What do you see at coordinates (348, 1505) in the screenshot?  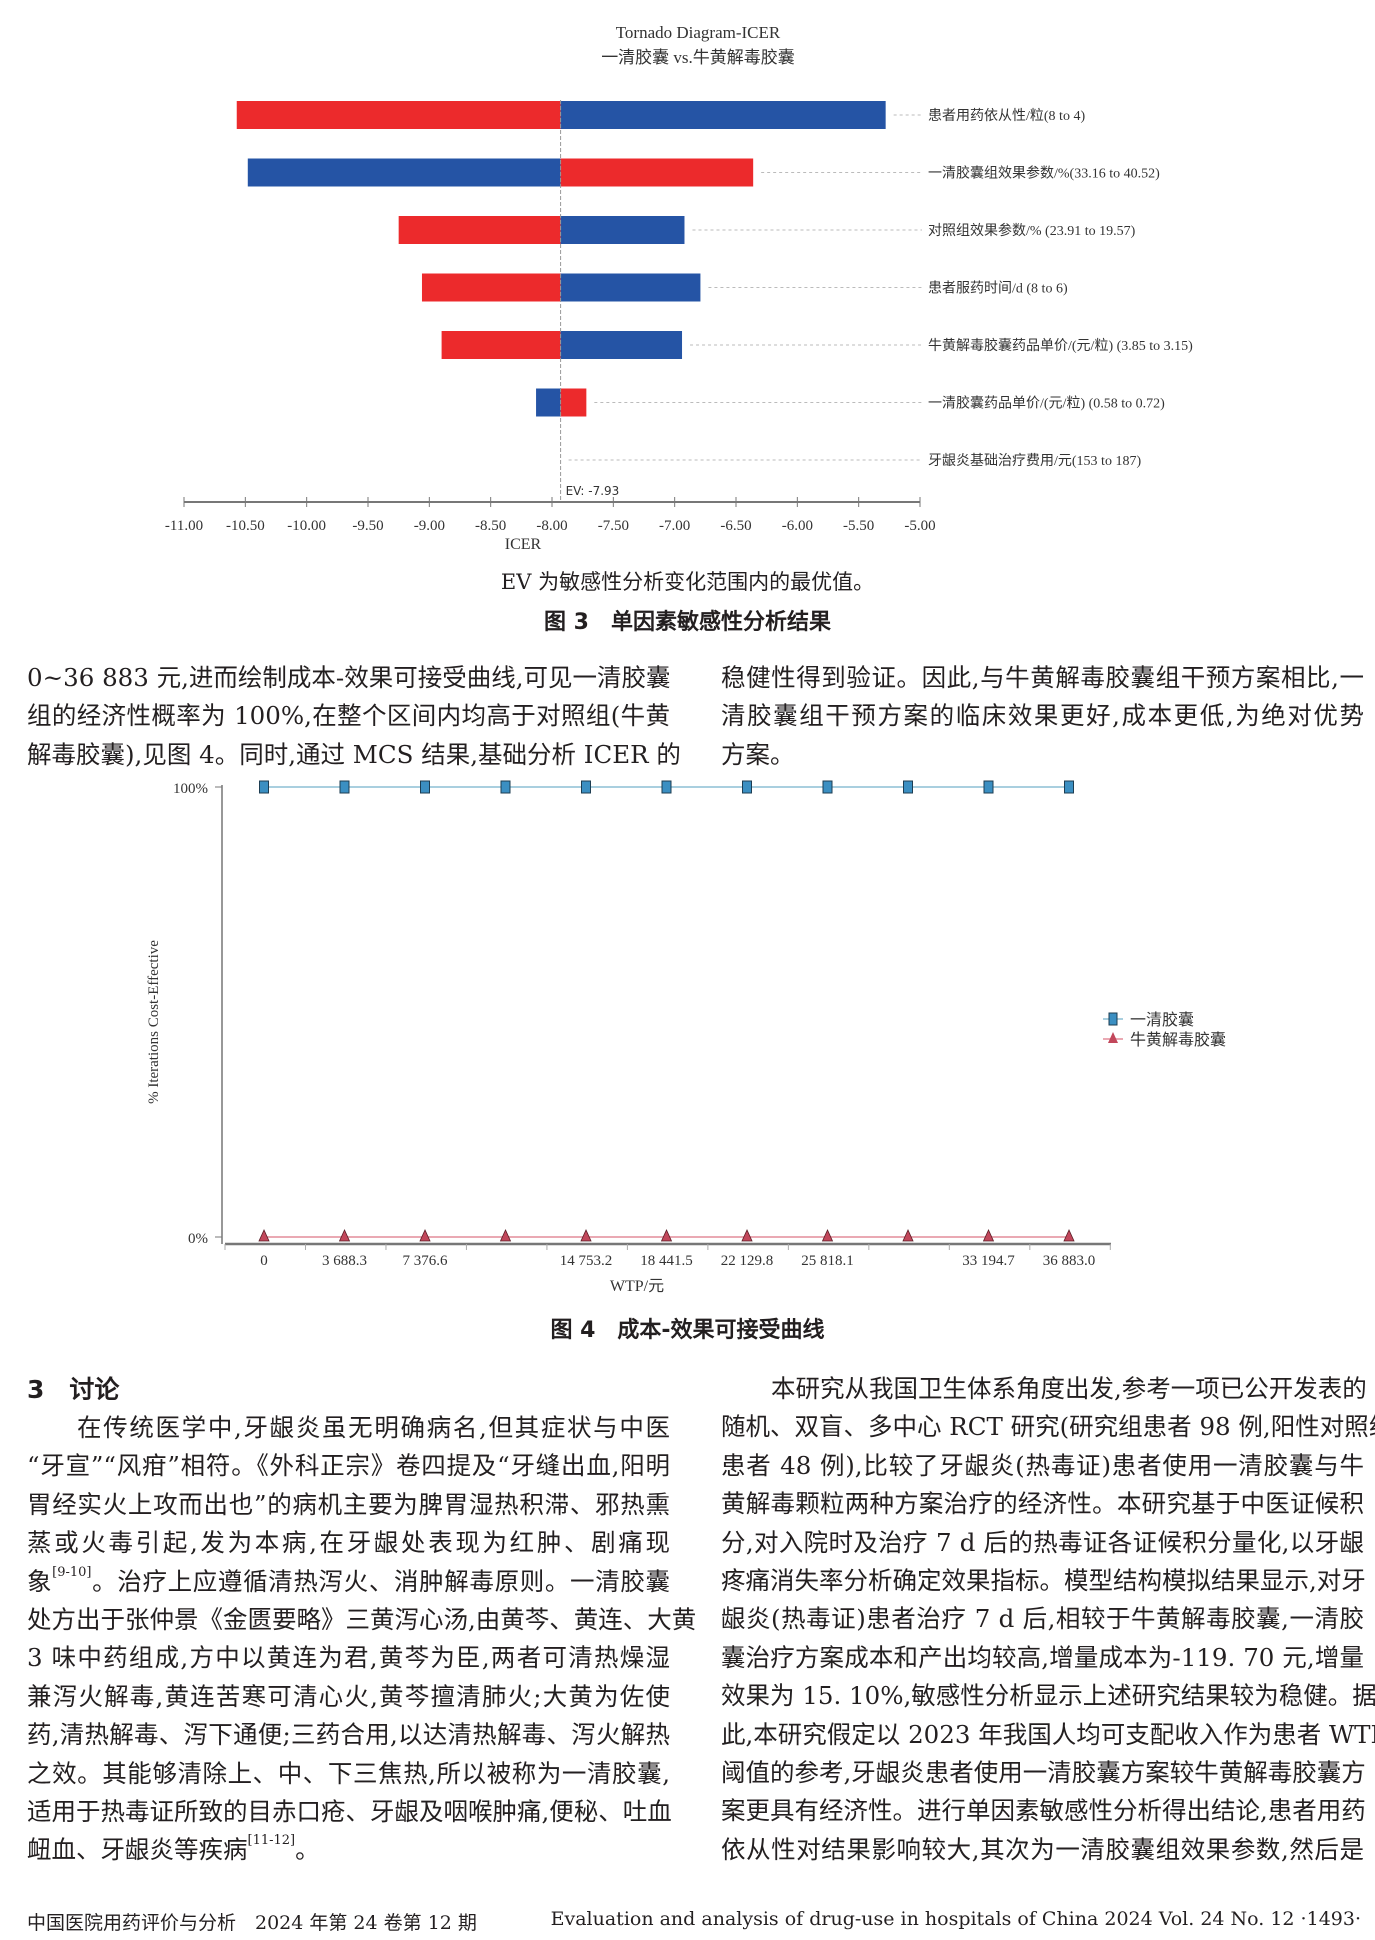 I see `text-line: 胃经实火上攻而出也”的病机主要为脾胃湿热积滞、邪热熏` at bounding box center [348, 1505].